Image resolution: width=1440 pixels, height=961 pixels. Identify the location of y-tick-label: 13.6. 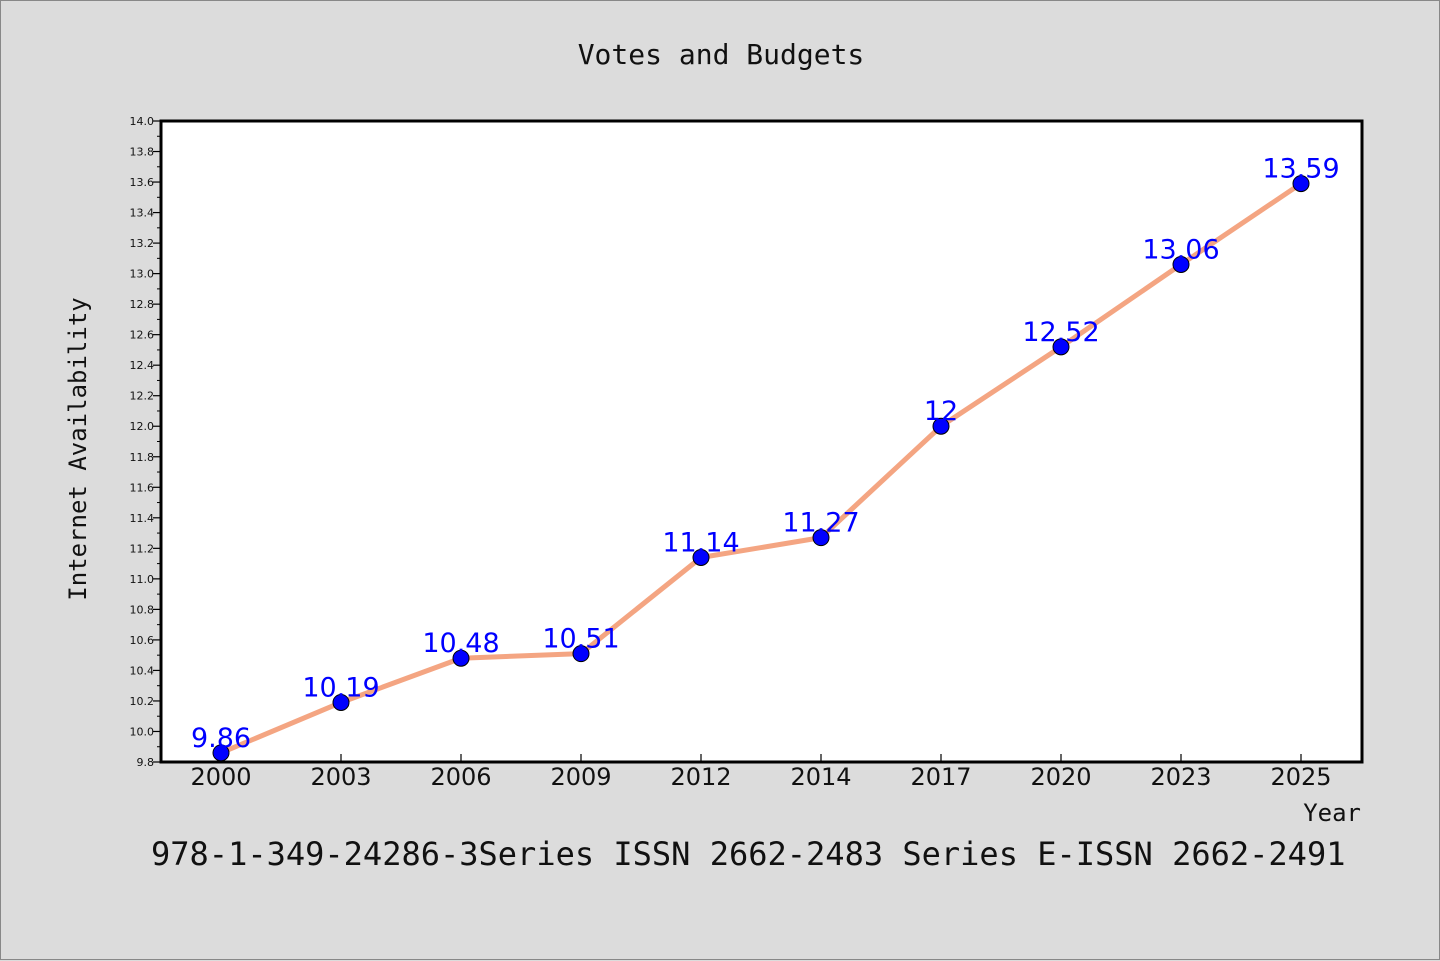
(142, 182).